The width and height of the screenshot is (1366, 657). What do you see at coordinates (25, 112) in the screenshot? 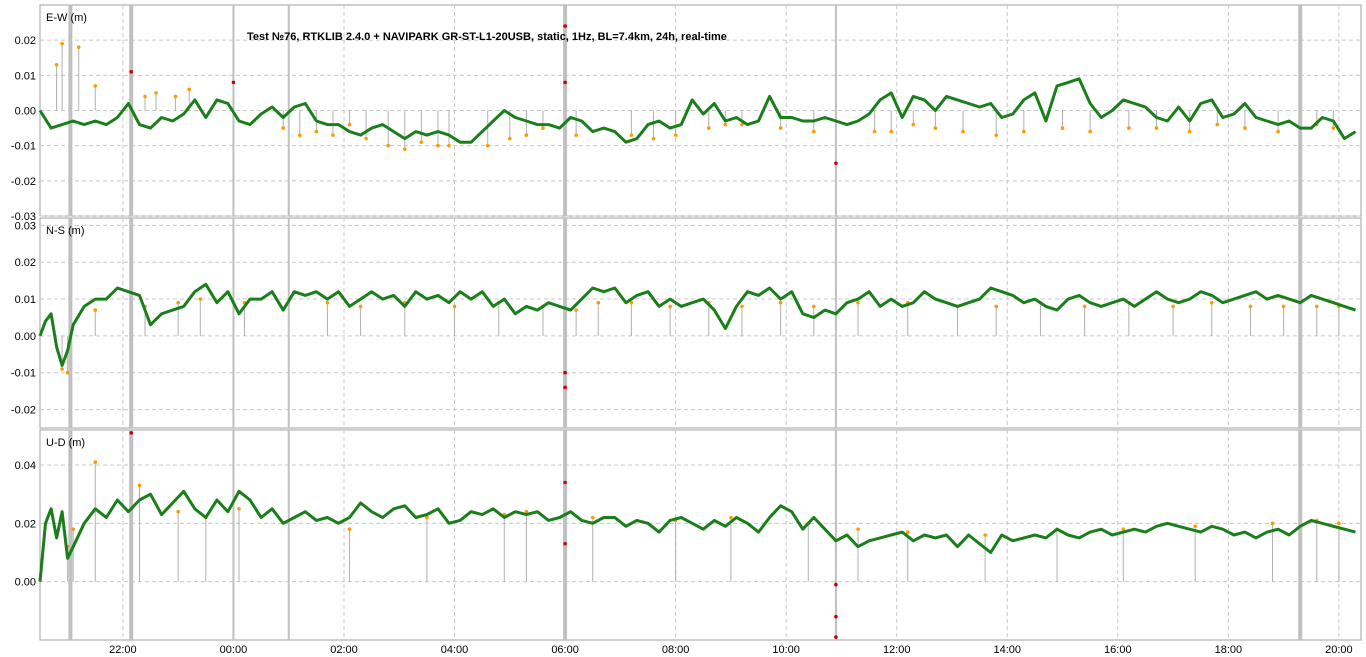
I see `y-tick-label: 0.00` at bounding box center [25, 112].